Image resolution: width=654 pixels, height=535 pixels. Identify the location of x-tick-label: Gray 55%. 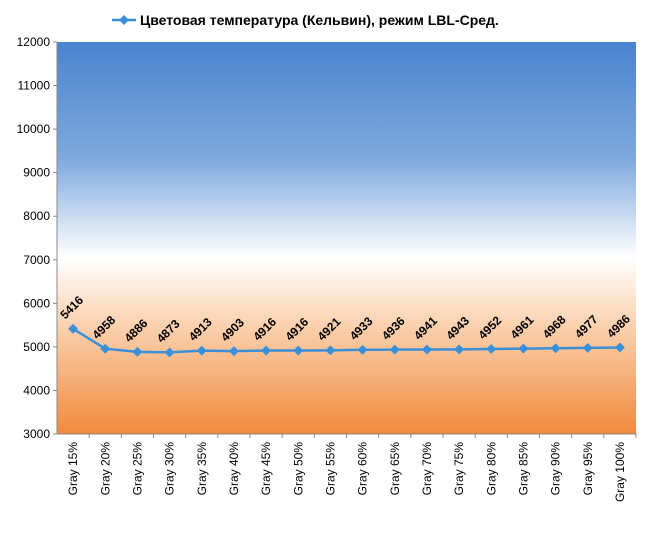
(330, 469).